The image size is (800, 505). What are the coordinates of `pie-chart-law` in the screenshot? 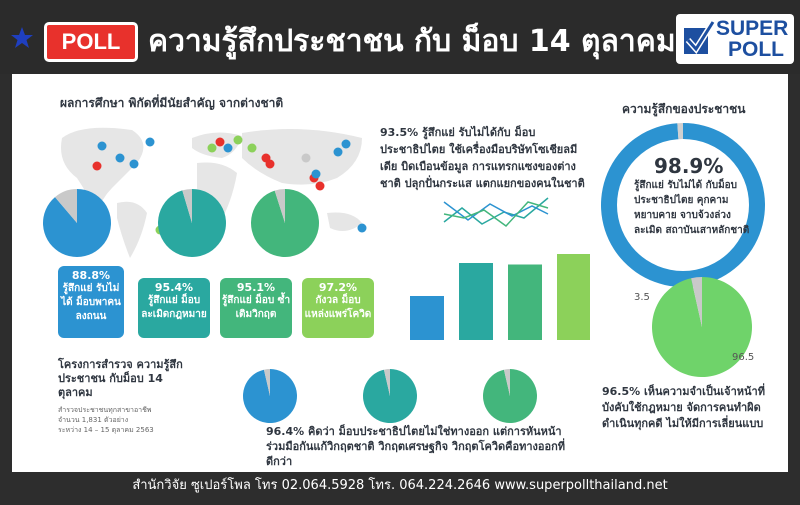 It's located at (702, 327).